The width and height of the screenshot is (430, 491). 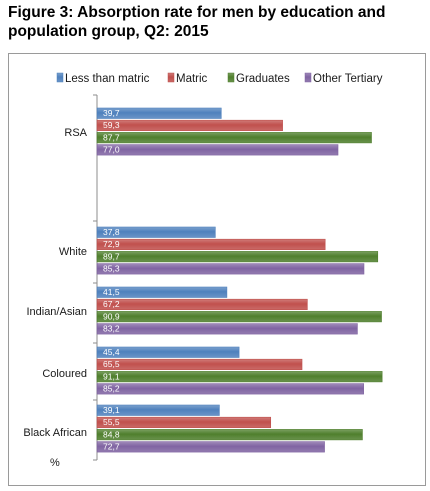 I want to click on data-label-rsa-matric: 59,3, so click(x=111, y=125).